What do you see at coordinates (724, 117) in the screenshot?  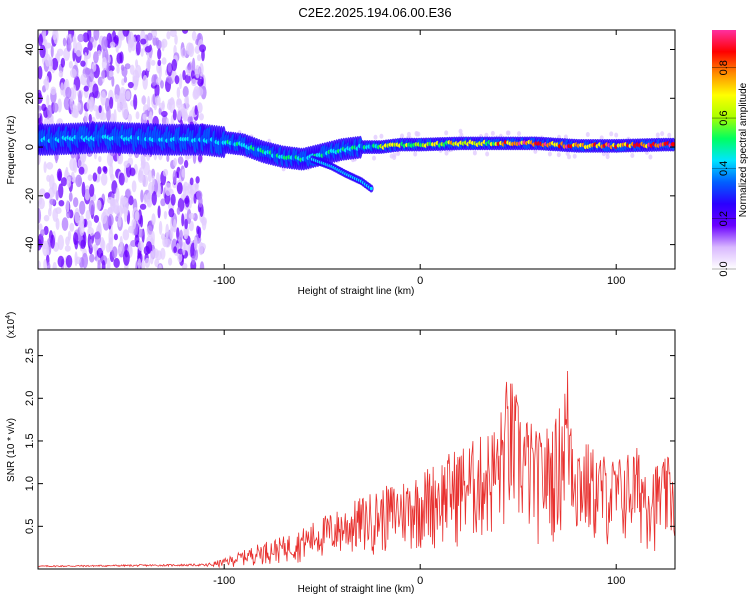 I see `colorbar-tick-label: 0.6` at bounding box center [724, 117].